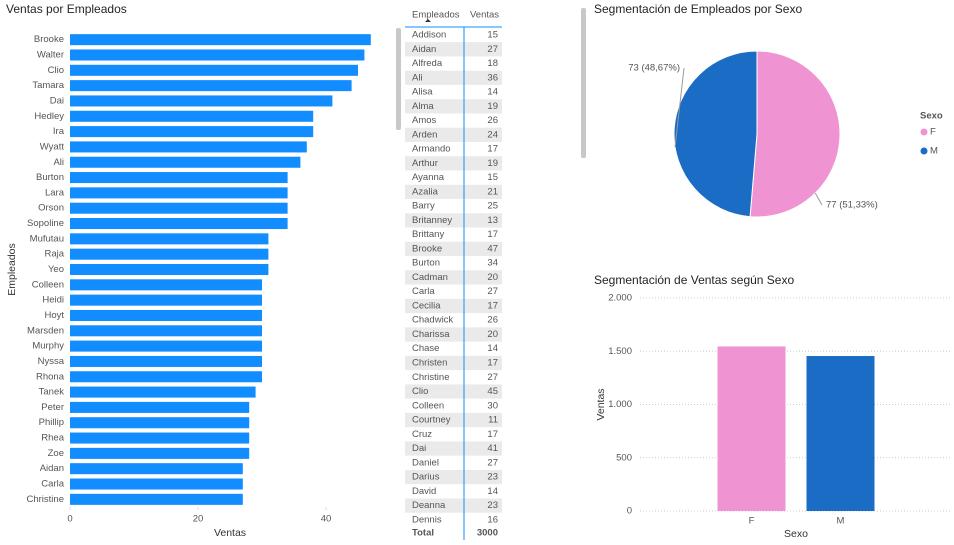 The image size is (954, 545). What do you see at coordinates (796, 534) in the screenshot?
I see `x-axis-title: Sexo` at bounding box center [796, 534].